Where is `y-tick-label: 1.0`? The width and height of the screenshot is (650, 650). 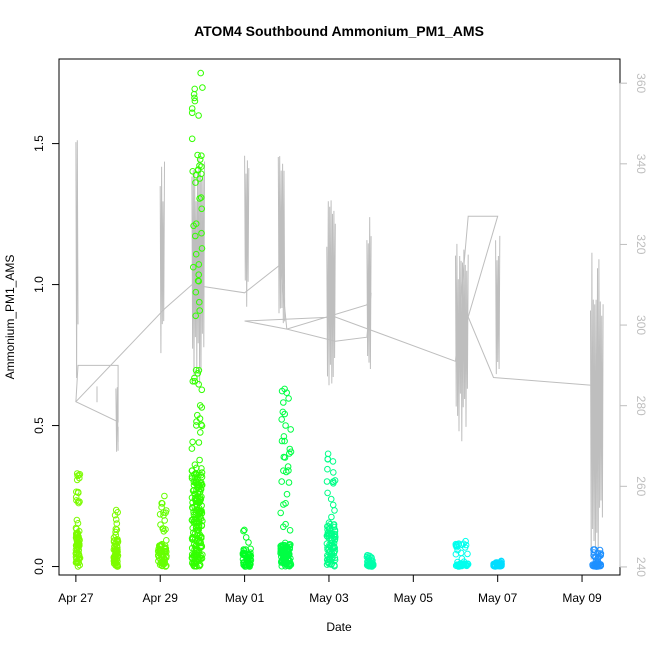 y-tick-label: 1.0 is located at coordinates (39, 284).